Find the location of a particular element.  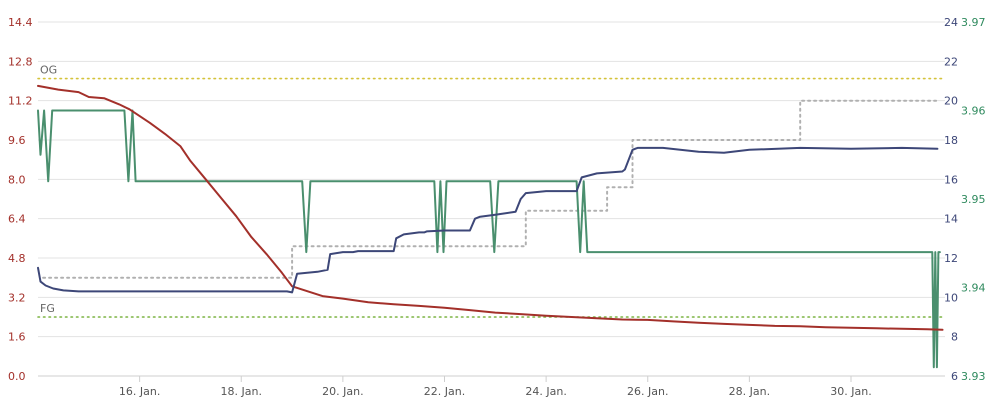

x-tick-label: 20. Jan. is located at coordinates (342, 391).